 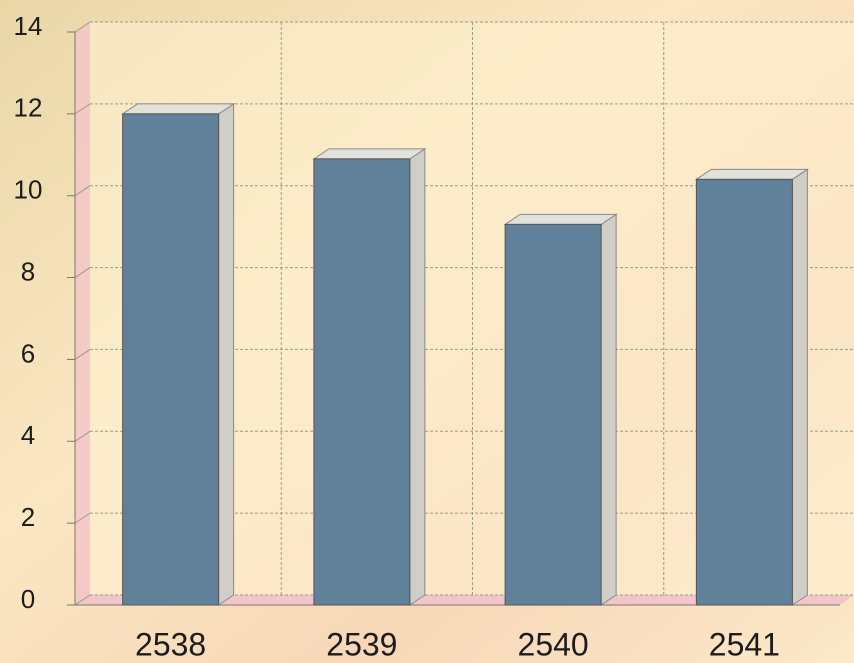 I want to click on y-tick-label: 2, so click(x=28, y=517).